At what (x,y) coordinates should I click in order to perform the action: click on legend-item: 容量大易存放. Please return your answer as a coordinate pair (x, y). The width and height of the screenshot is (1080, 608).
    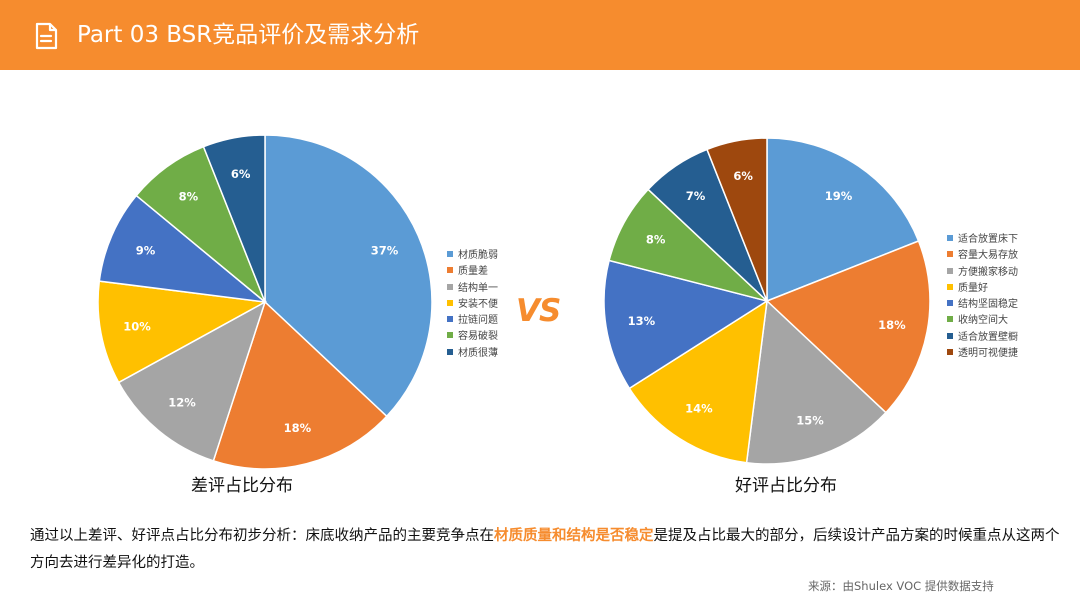
    Looking at the image, I should click on (982, 256).